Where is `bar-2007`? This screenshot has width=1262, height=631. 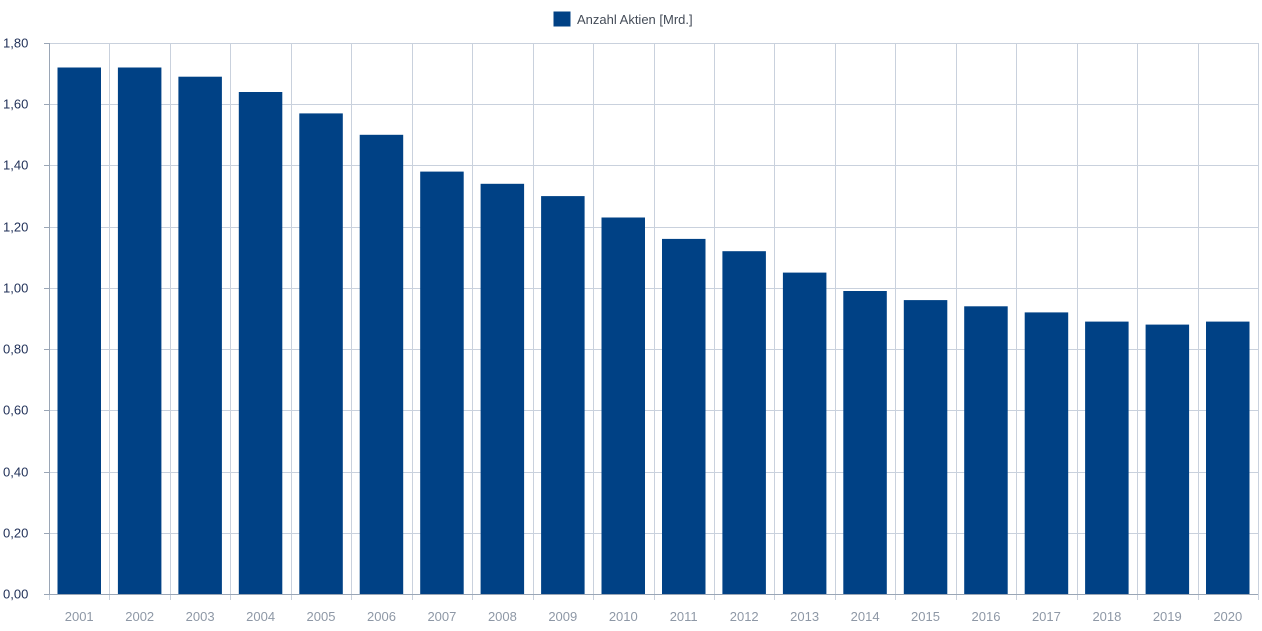 bar-2007 is located at coordinates (442, 382).